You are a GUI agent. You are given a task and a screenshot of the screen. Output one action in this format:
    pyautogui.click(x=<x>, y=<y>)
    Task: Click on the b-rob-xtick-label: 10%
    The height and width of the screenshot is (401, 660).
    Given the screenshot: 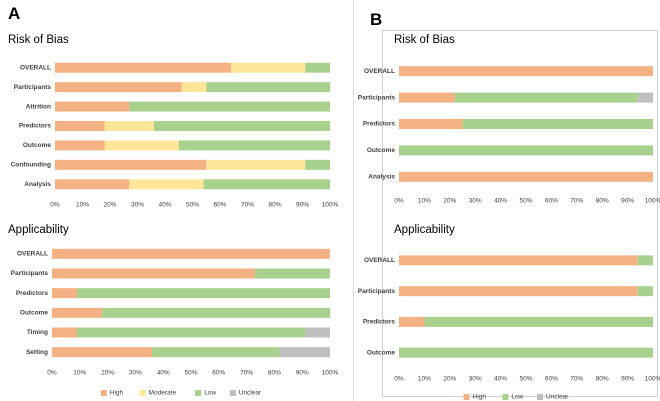 What is the action you would take?
    pyautogui.click(x=424, y=201)
    